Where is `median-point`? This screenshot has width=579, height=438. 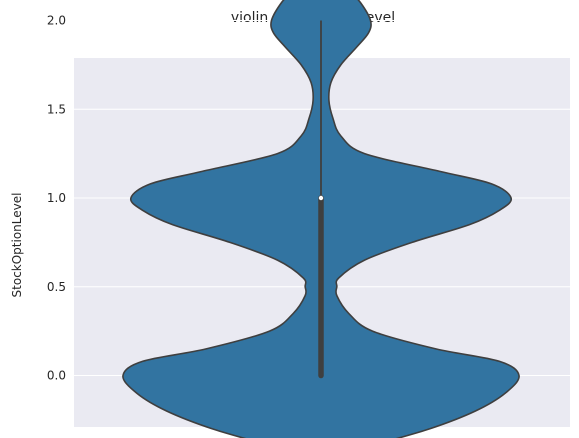
median-point is located at coordinates (321, 198).